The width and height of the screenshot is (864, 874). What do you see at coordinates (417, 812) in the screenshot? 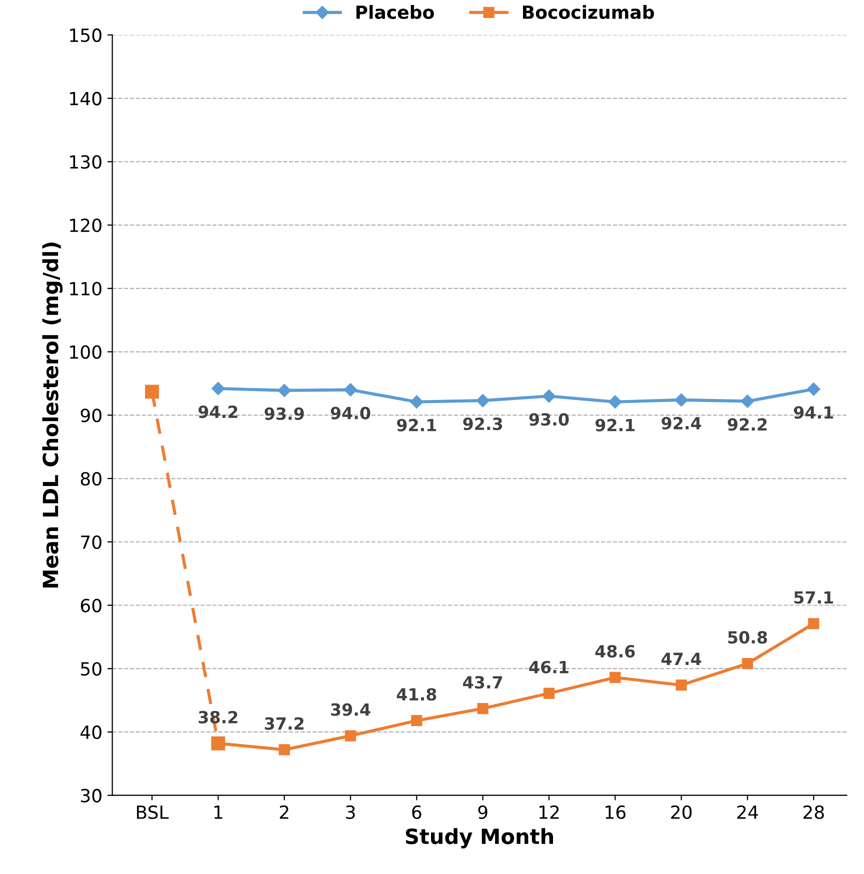
I see `x-tick-label: 6` at bounding box center [417, 812].